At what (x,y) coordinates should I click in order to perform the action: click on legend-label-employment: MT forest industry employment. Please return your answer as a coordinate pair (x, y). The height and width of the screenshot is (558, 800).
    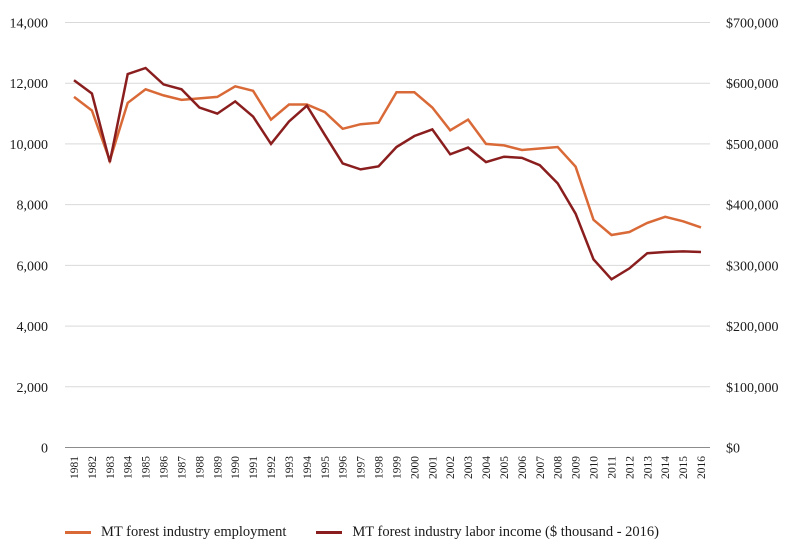
    Looking at the image, I should click on (194, 532).